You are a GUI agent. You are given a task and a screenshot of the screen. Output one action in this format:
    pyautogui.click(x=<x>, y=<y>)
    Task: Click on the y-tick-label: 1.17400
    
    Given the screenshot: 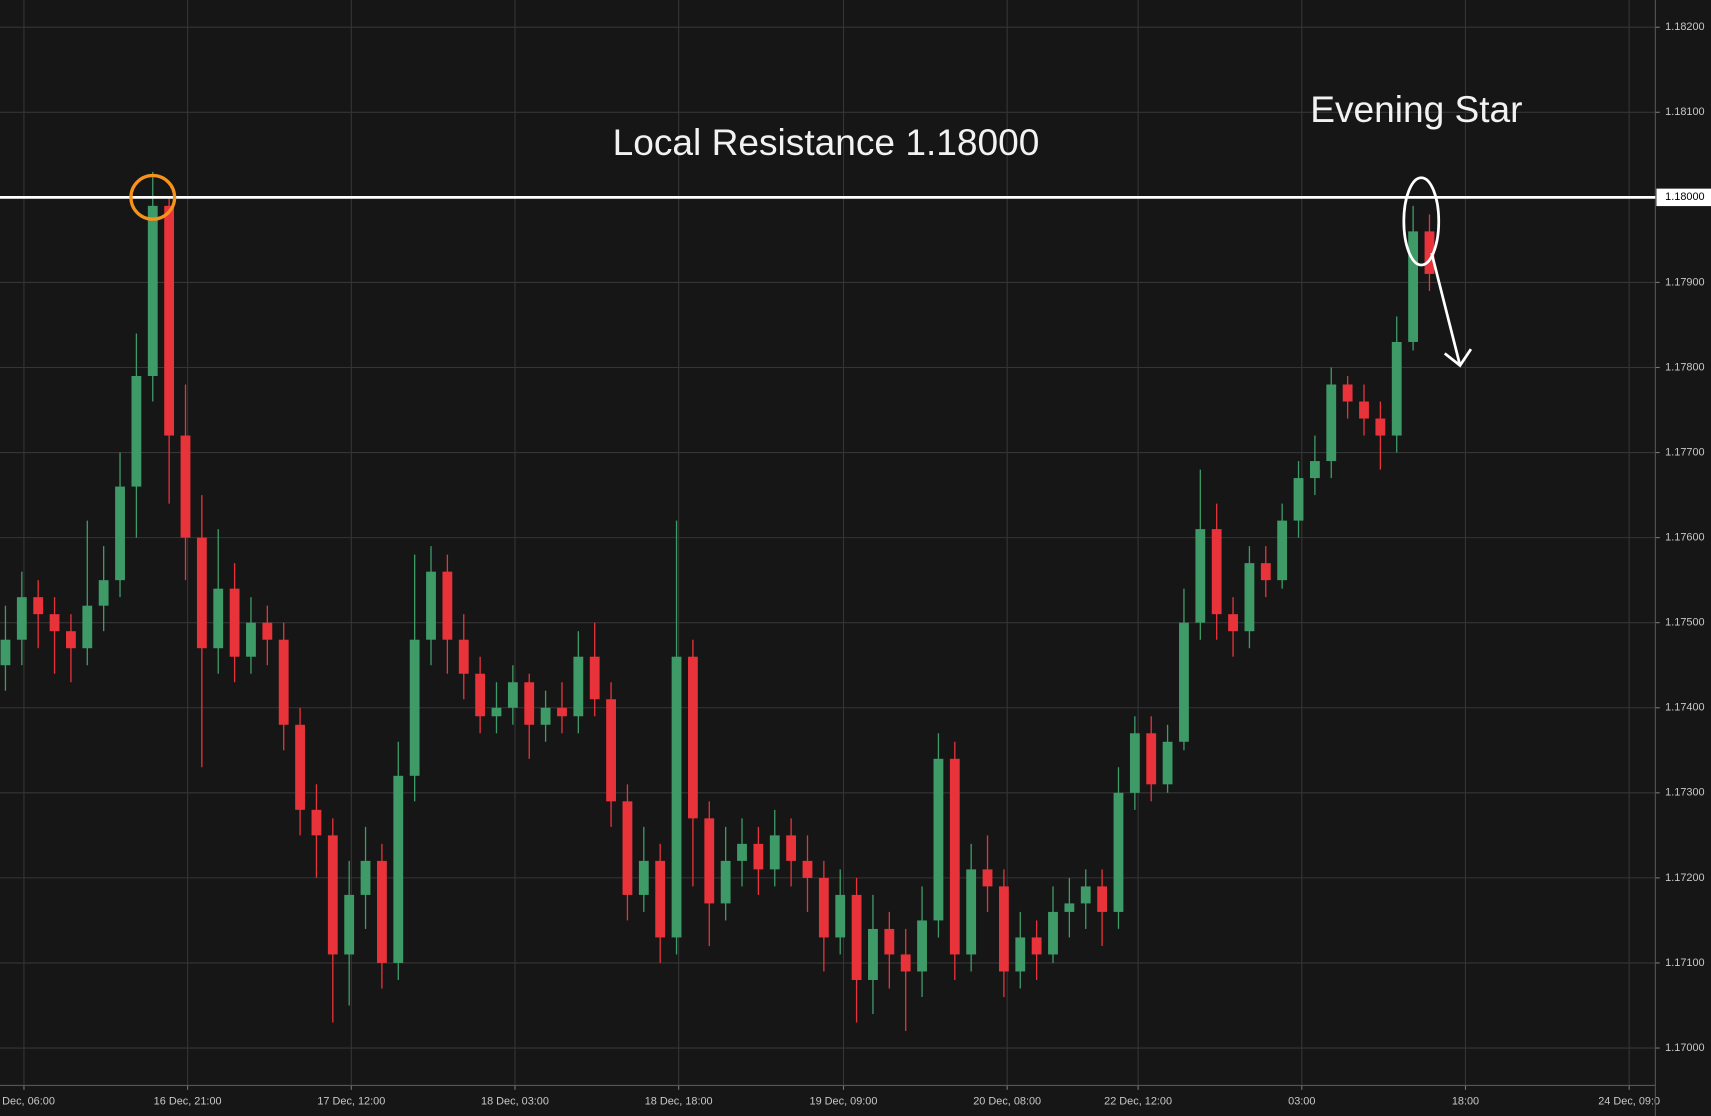 What is the action you would take?
    pyautogui.click(x=1684, y=708)
    